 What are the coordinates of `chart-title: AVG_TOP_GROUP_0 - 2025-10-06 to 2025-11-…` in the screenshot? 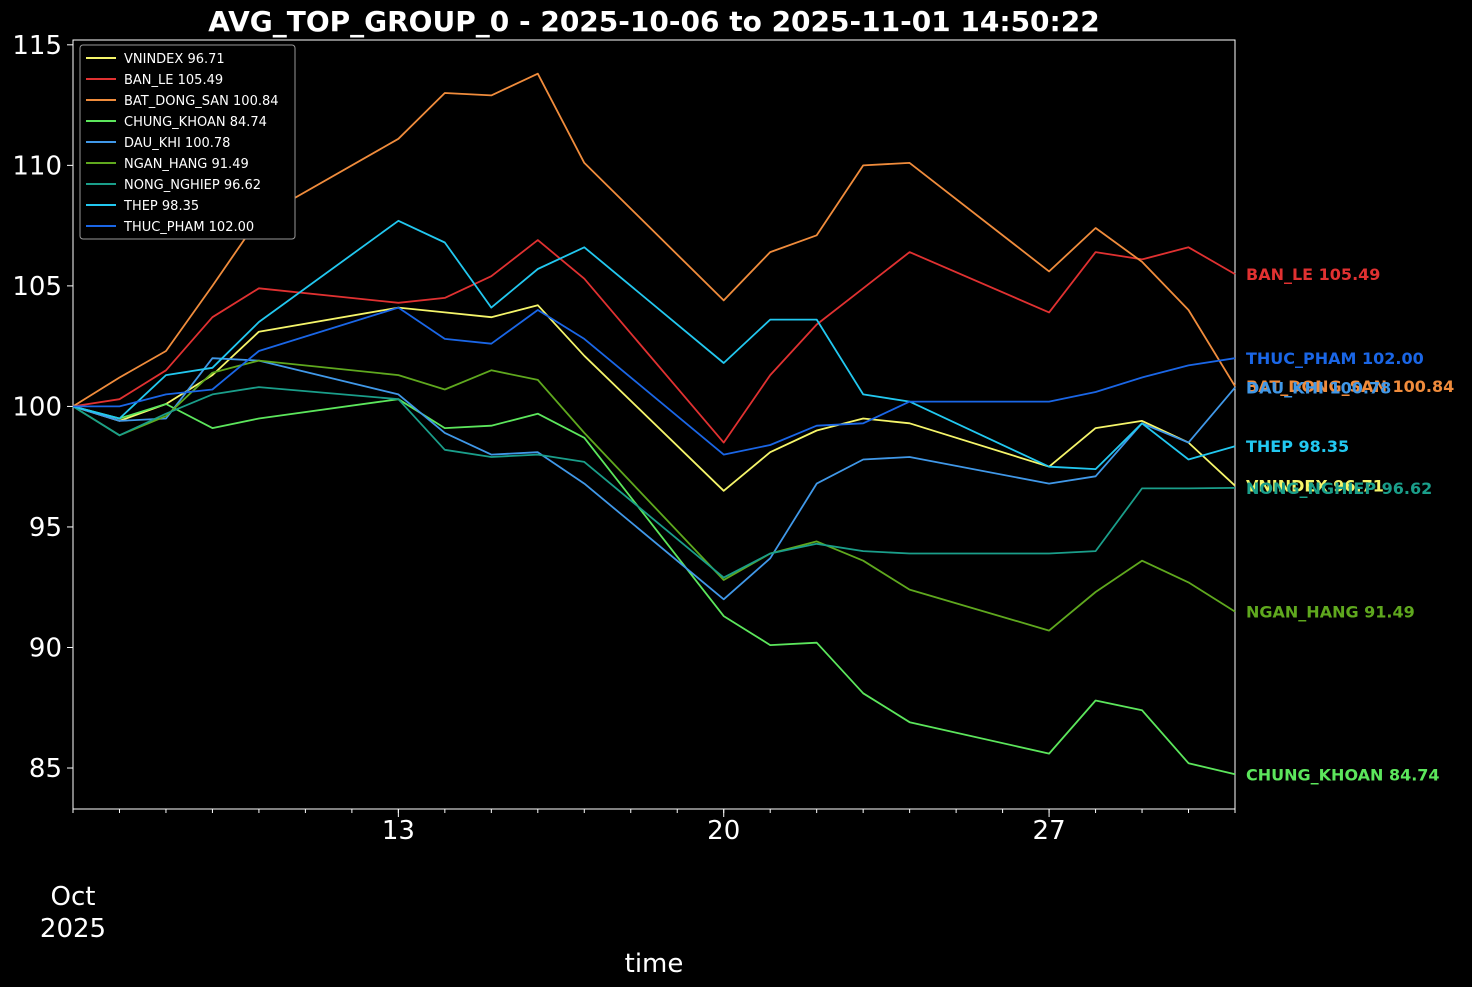 It's located at (653, 21).